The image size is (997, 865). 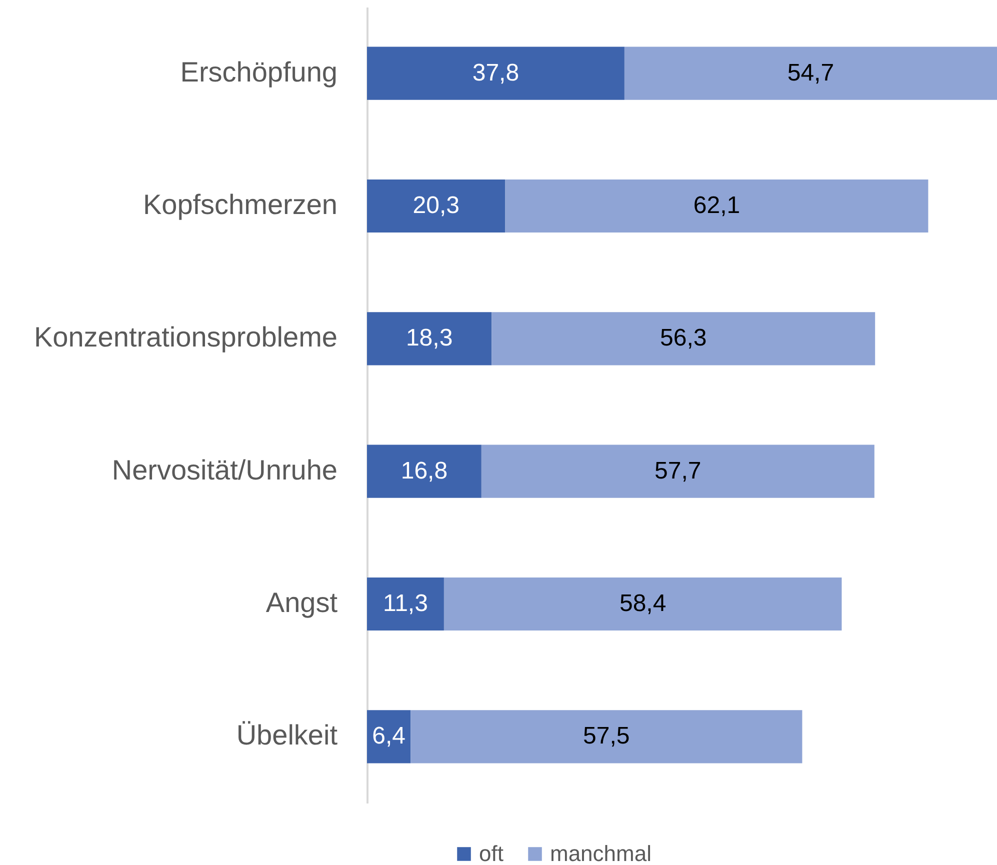 I want to click on data-label: 57,5, so click(x=606, y=736).